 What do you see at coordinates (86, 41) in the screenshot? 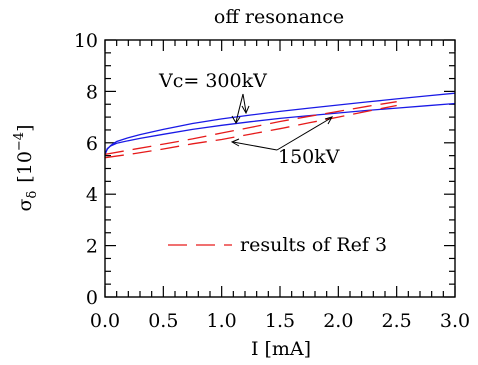
I see `y-tick-label: 10` at bounding box center [86, 41].